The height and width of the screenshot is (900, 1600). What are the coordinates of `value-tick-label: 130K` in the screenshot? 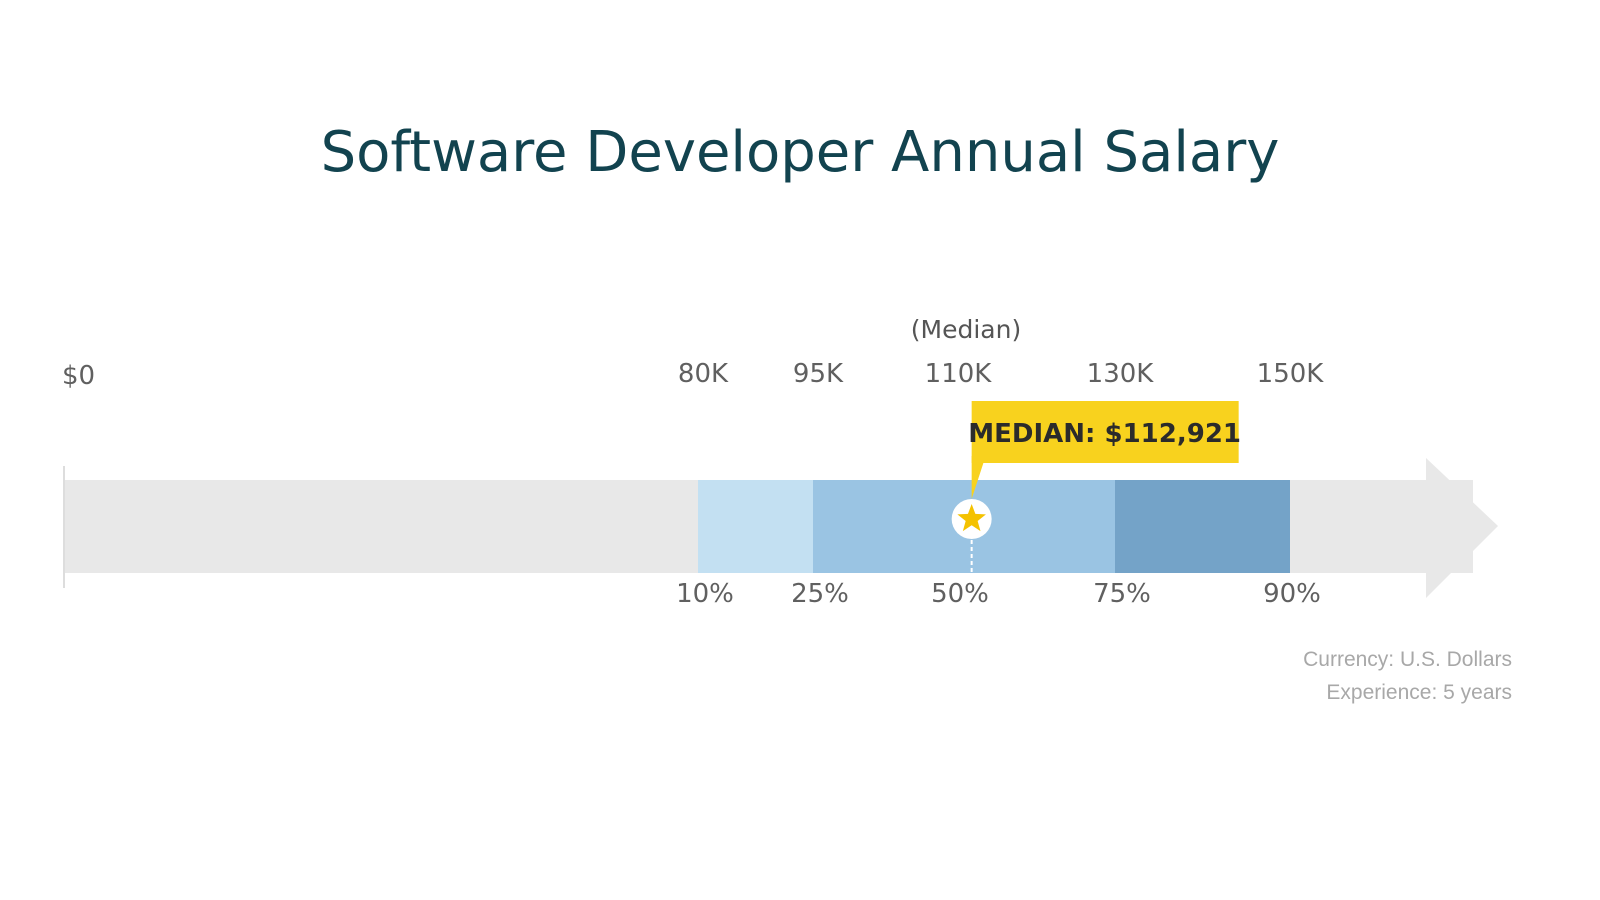 It's located at (1121, 374).